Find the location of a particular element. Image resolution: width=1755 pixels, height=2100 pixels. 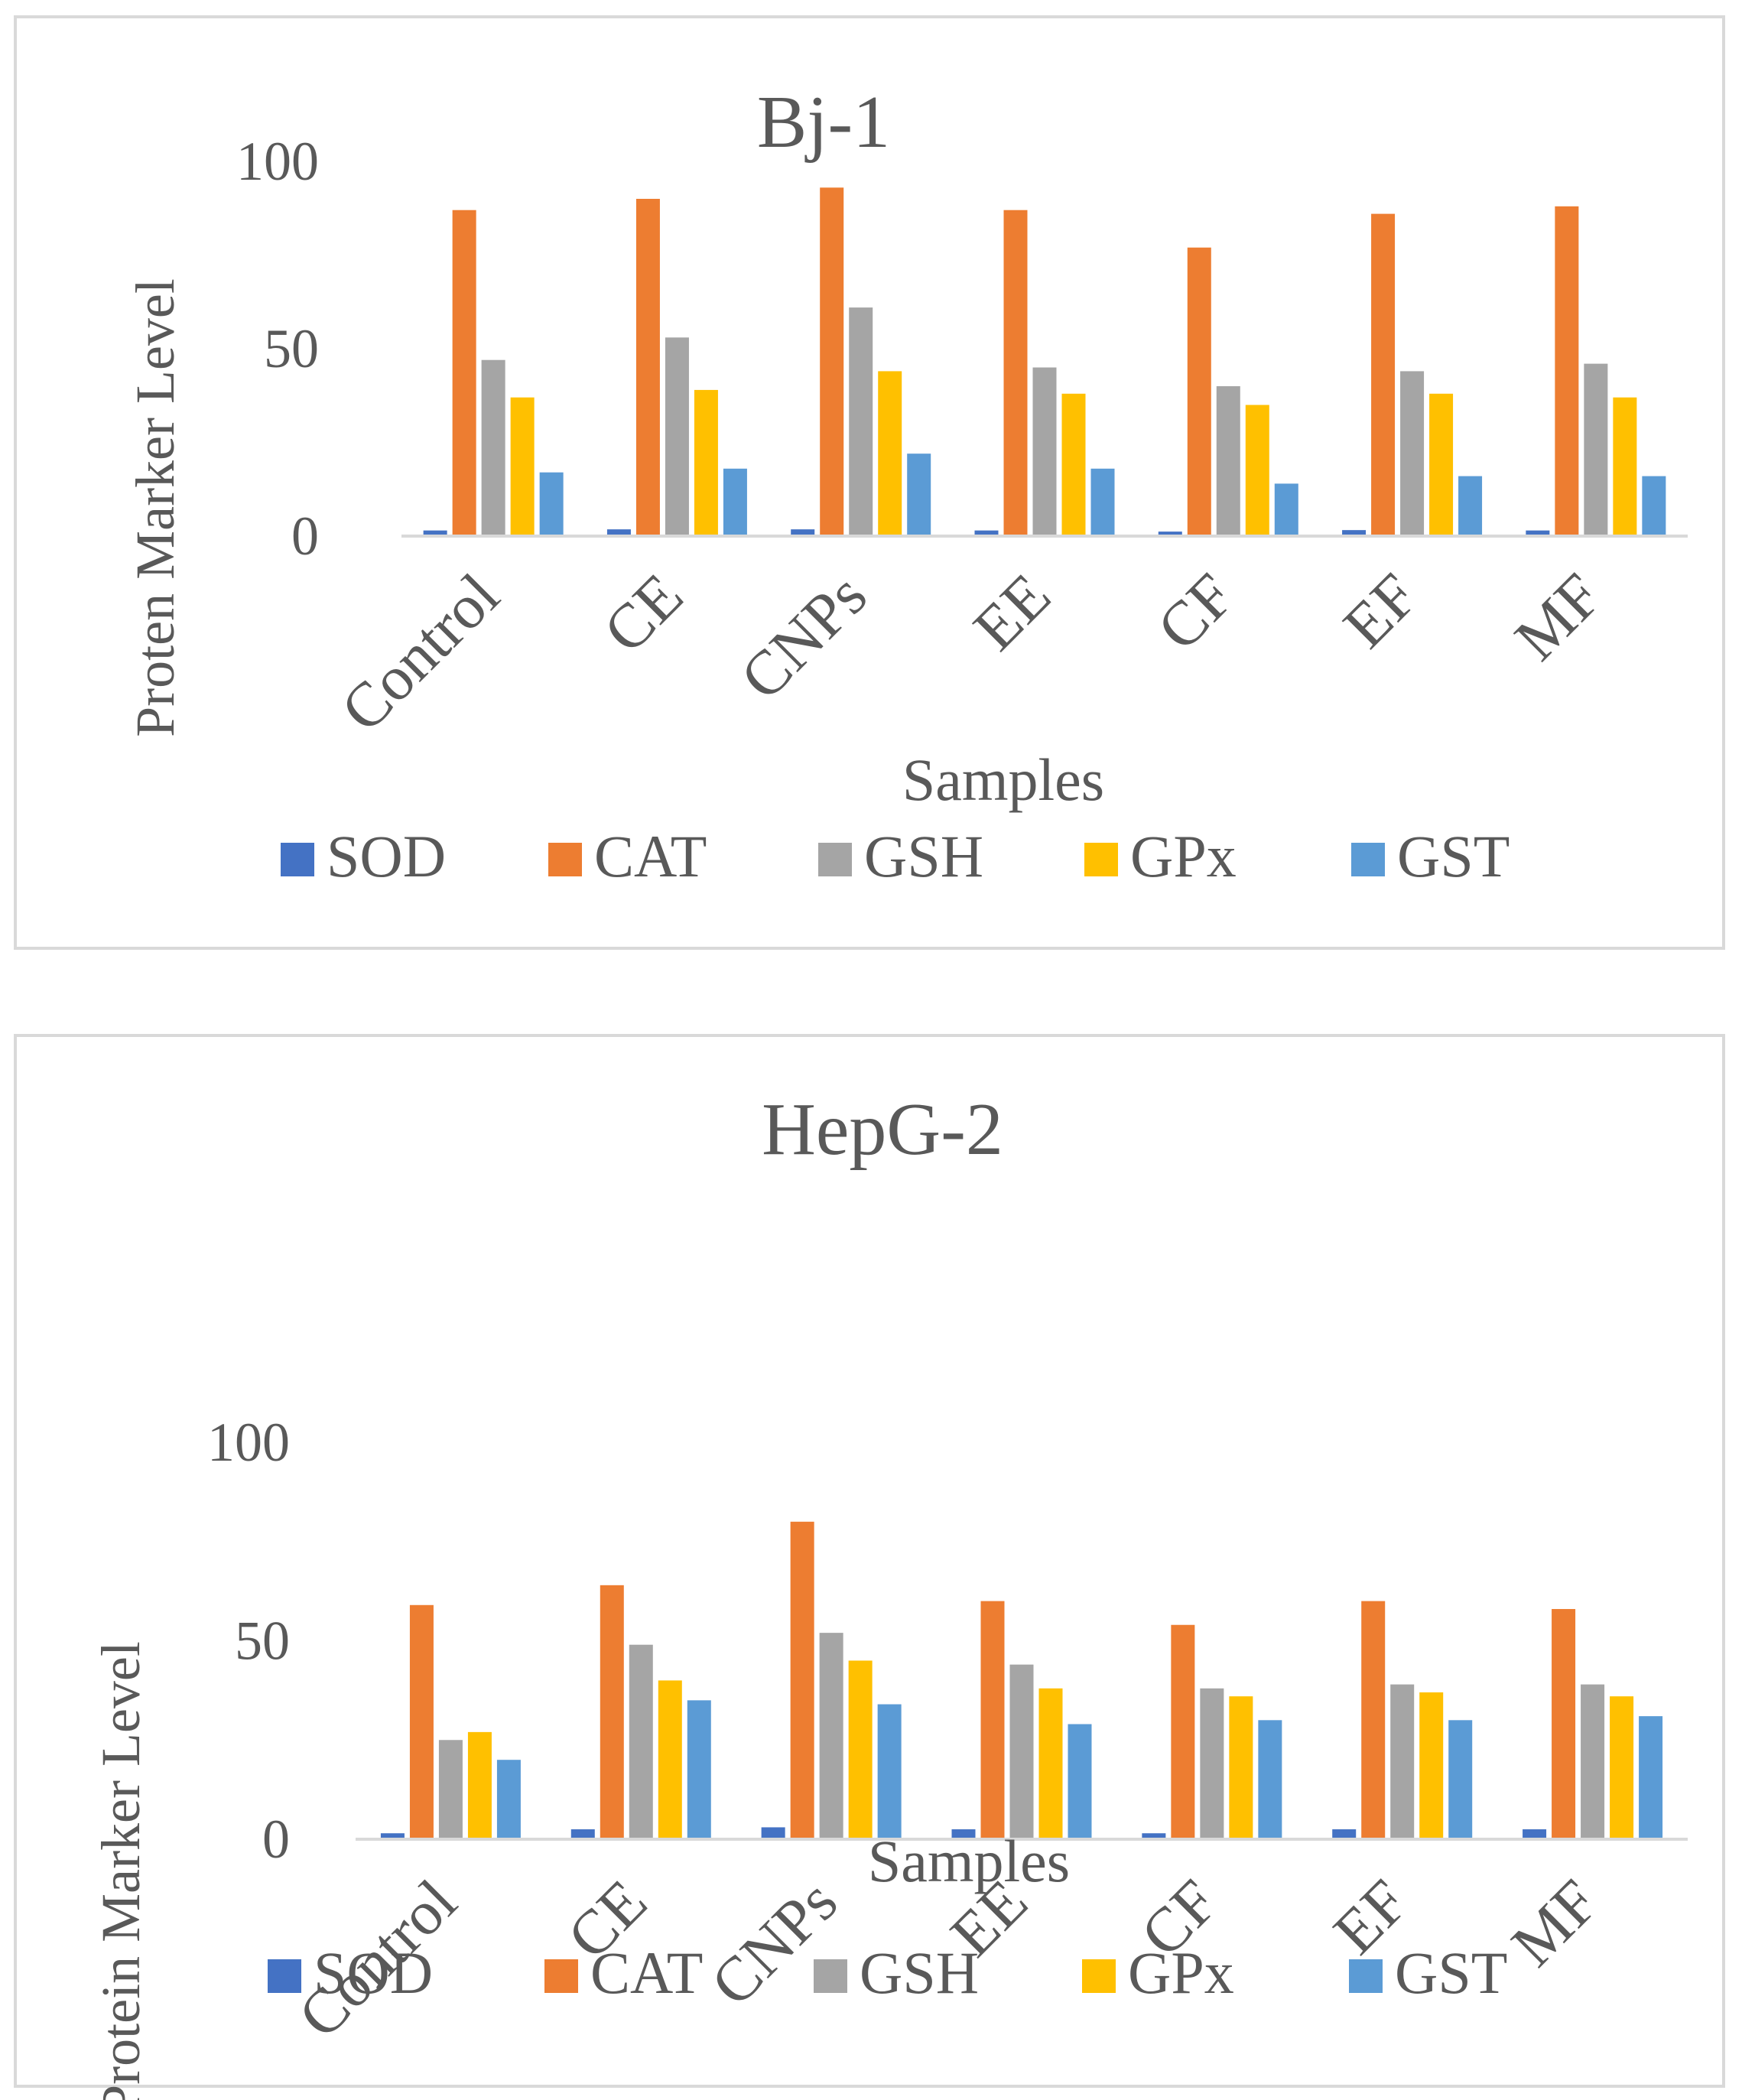

bar-gsh-cf is located at coordinates (1212, 1764).